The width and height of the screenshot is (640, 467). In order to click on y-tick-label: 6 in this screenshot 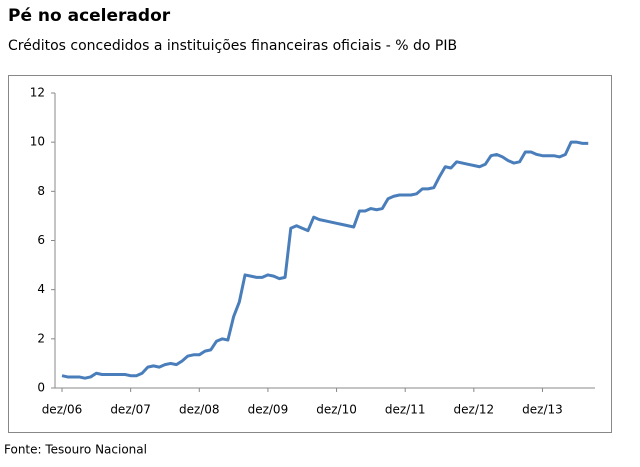, I will do `click(41, 240)`.